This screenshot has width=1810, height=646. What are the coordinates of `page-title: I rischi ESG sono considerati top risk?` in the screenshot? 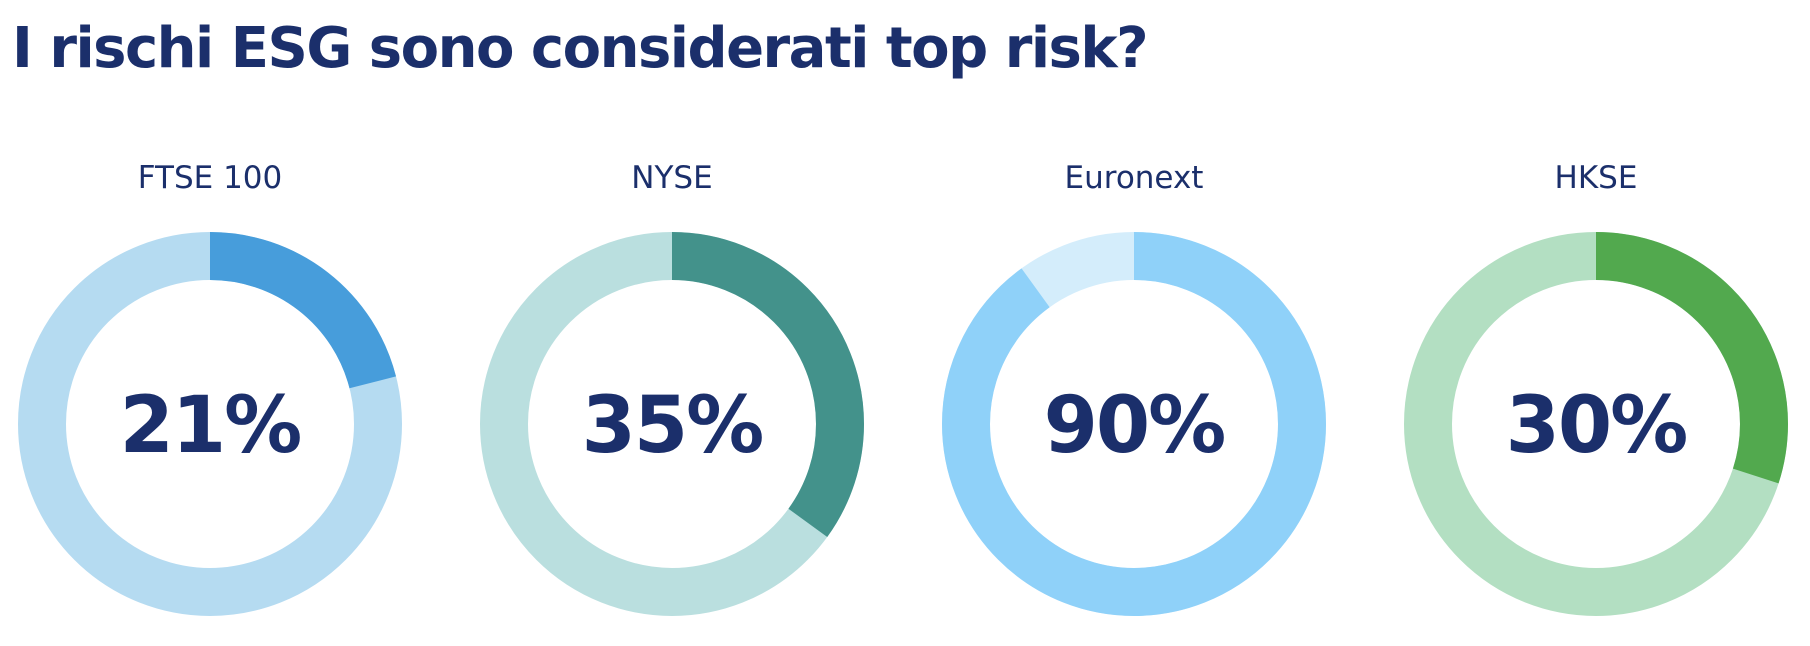 It's located at (580, 48).